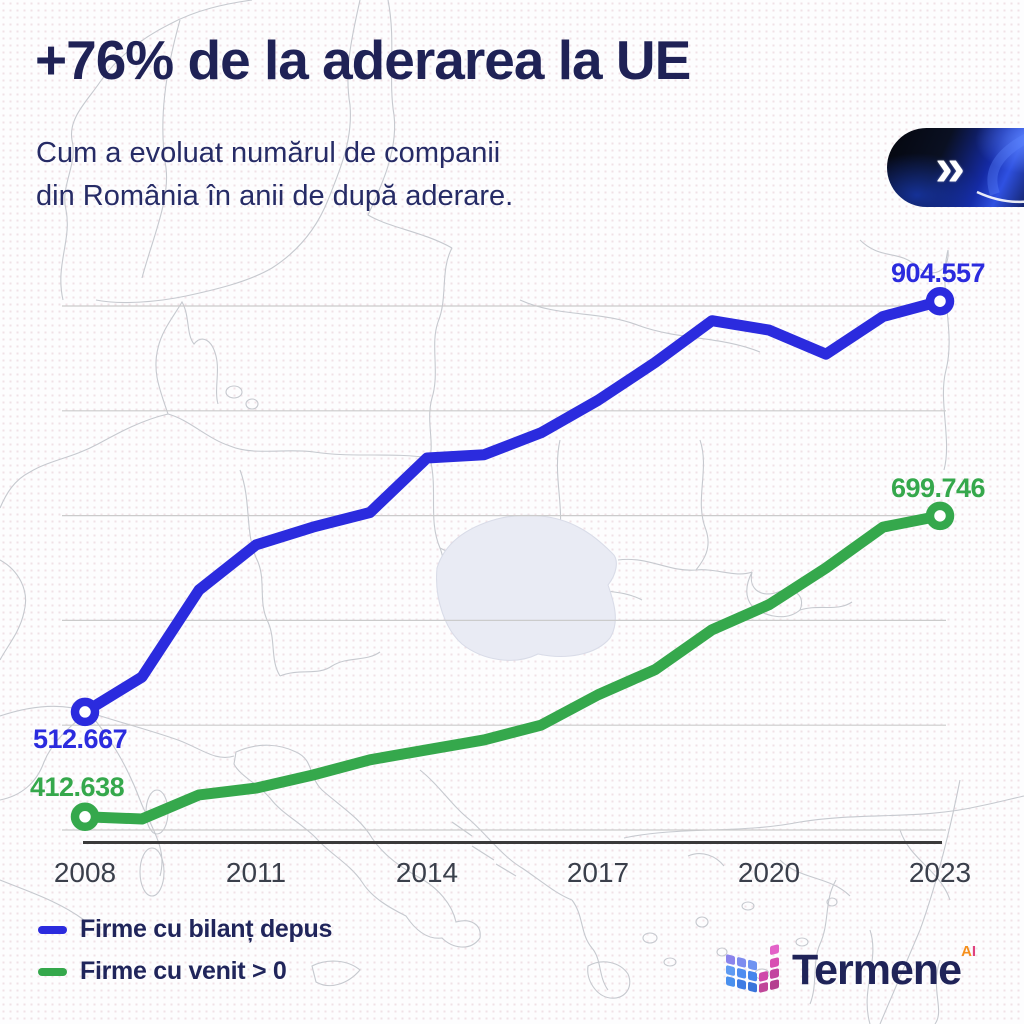 The width and height of the screenshot is (1024, 1024). Describe the element at coordinates (752, 968) in the screenshot. I see `termene-cube-icon` at that location.